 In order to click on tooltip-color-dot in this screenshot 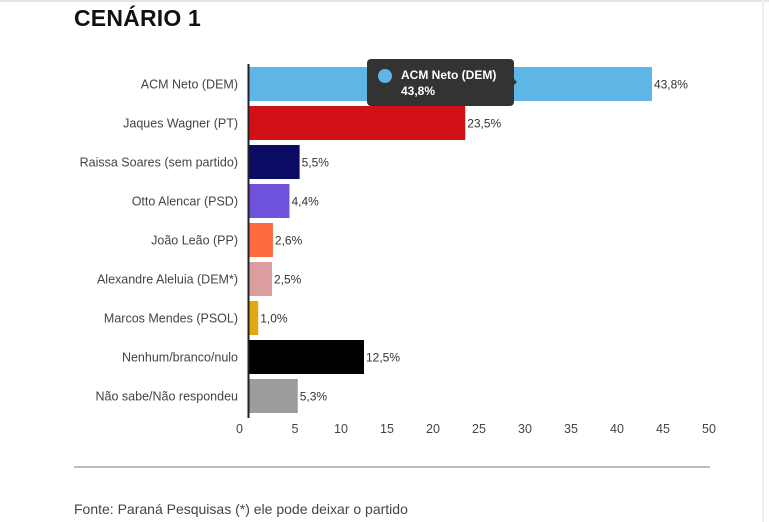, I will do `click(385, 76)`.